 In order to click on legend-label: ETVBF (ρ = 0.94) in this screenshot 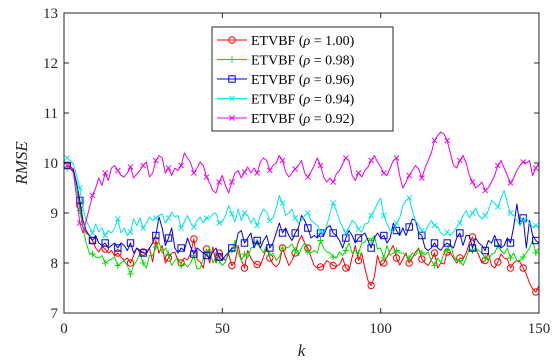, I will do `click(303, 100)`.